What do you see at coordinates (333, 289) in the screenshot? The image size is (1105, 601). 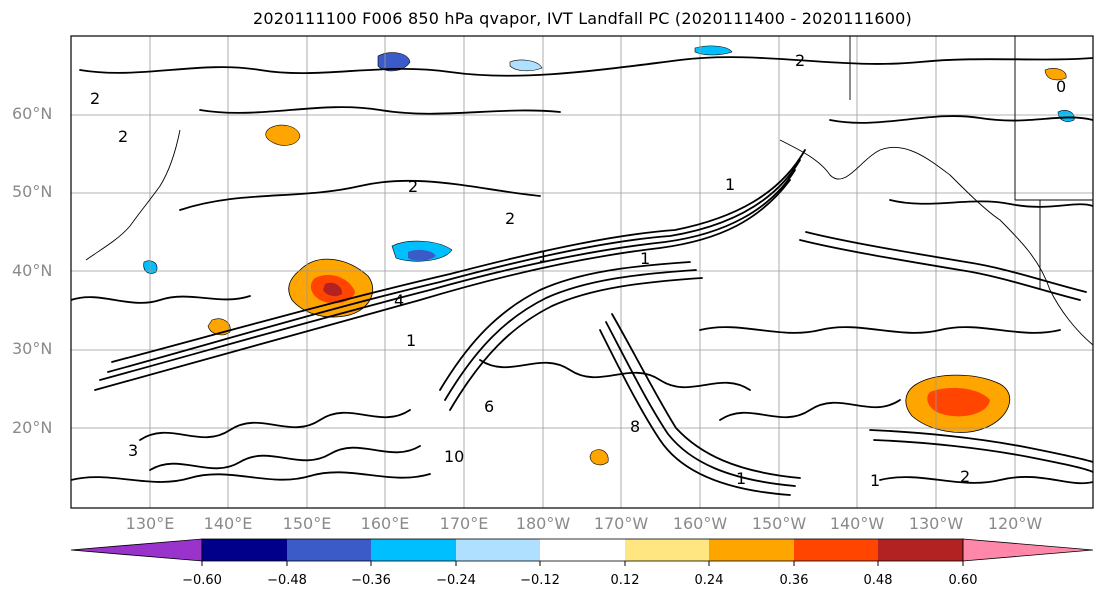 I see `positive-anomaly-peak` at bounding box center [333, 289].